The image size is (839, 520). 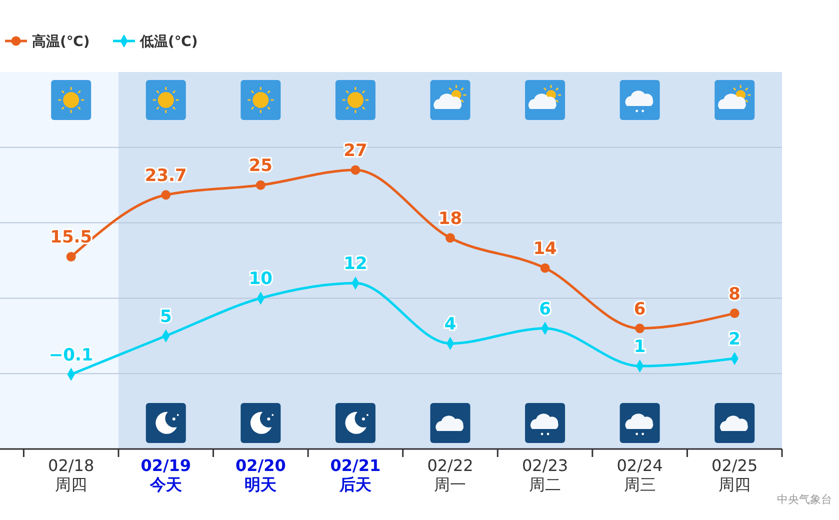 I want to click on data-label: 27, so click(x=356, y=151).